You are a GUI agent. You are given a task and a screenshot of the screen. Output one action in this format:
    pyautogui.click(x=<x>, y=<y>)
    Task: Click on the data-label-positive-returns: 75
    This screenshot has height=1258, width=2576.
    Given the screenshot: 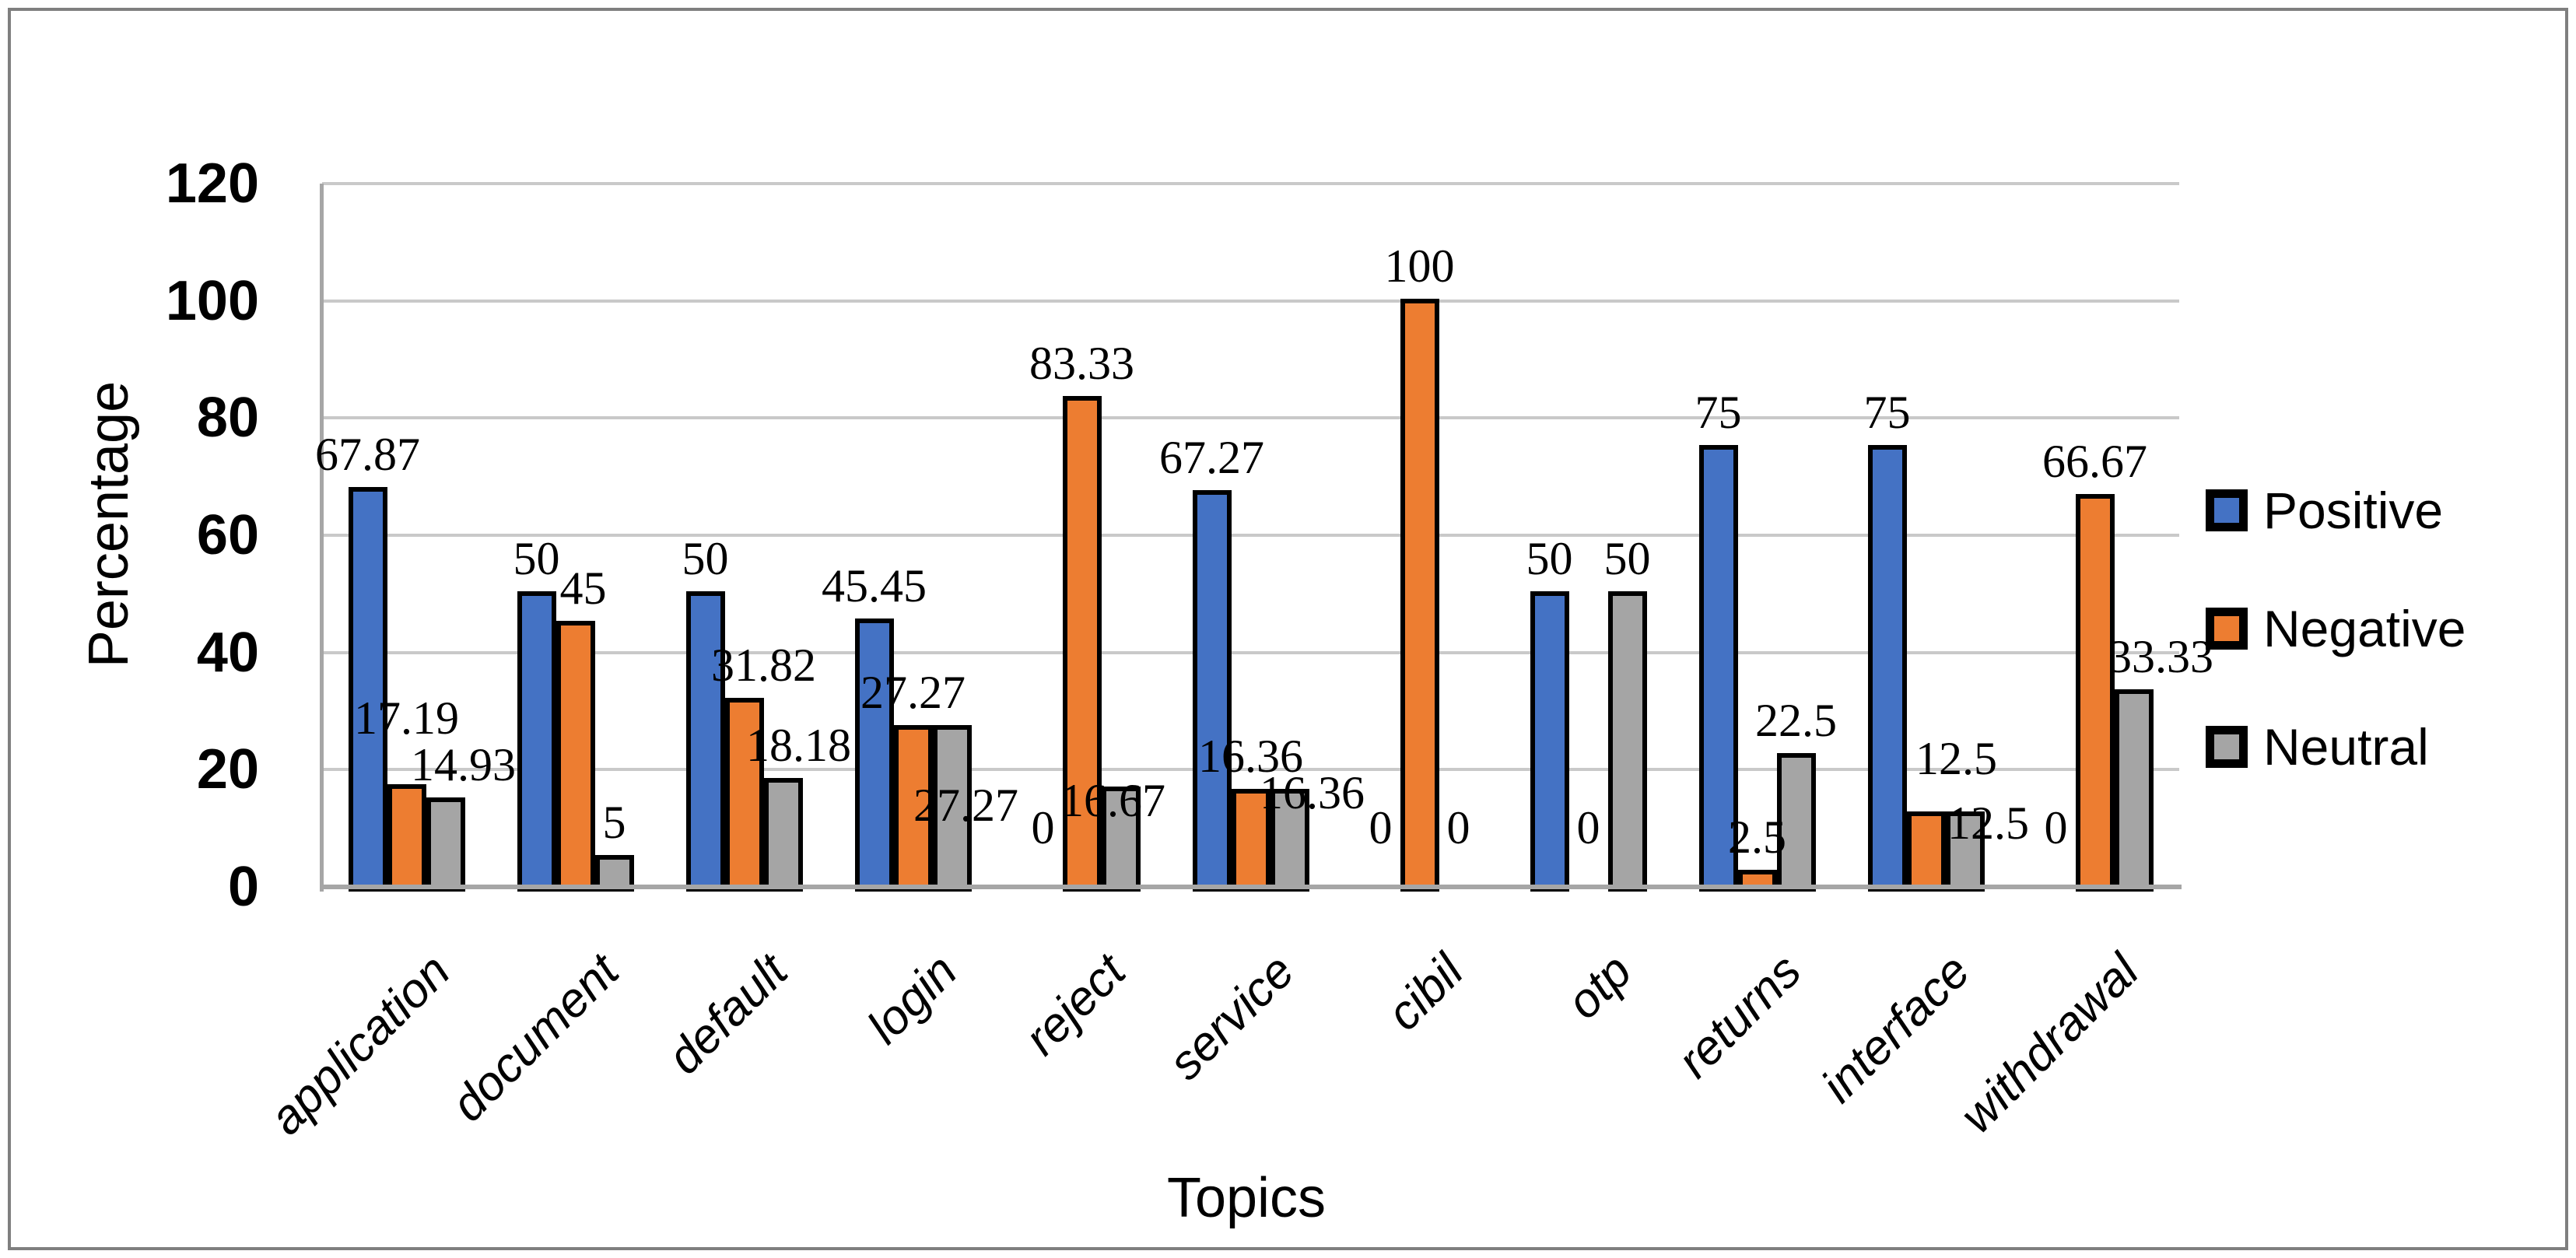 What is the action you would take?
    pyautogui.click(x=1718, y=413)
    